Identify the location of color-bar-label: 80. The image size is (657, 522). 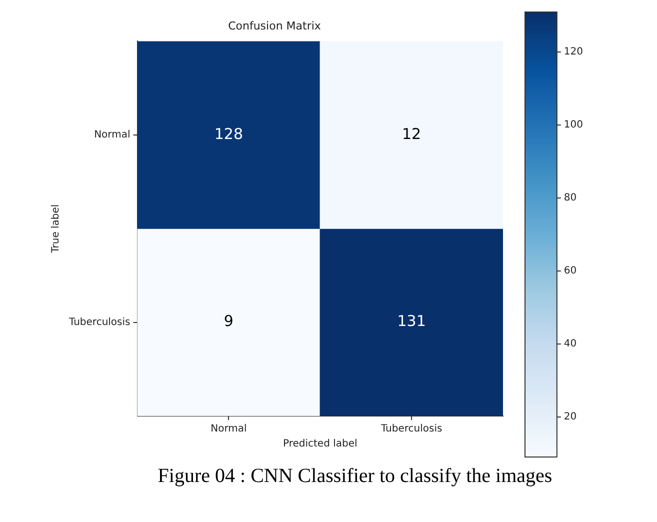
(570, 198).